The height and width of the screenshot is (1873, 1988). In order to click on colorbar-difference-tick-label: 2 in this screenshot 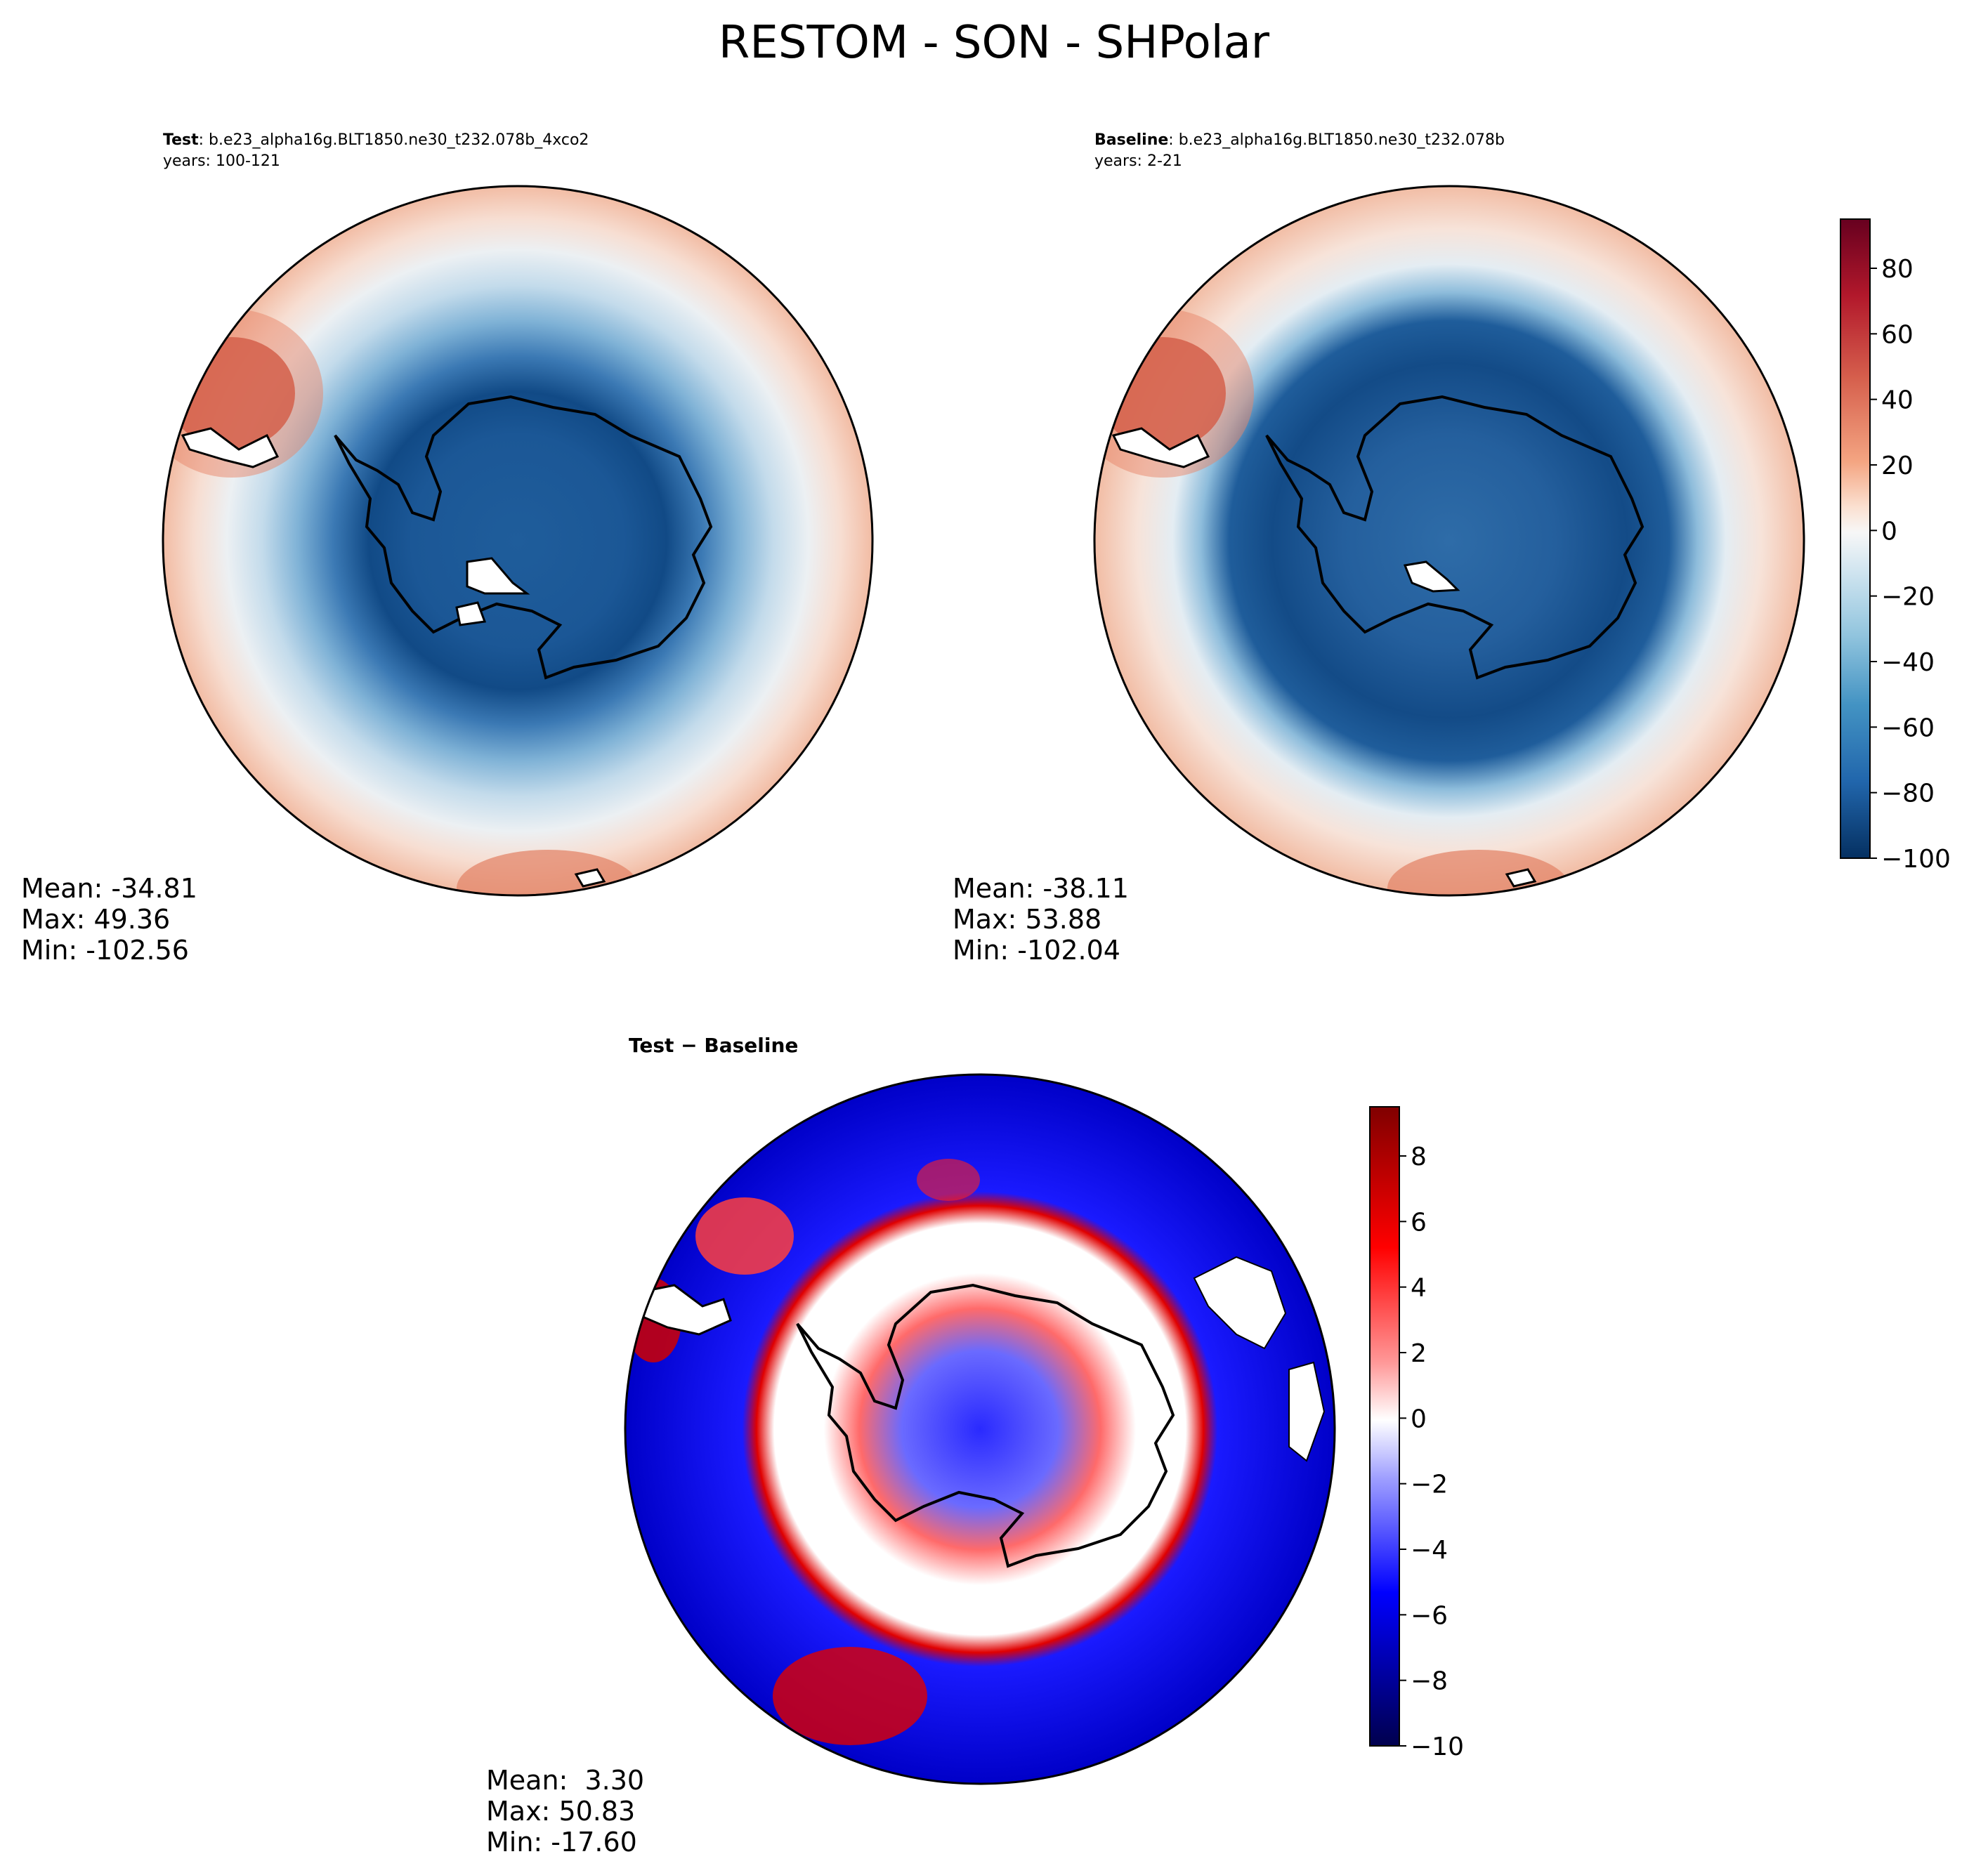, I will do `click(1419, 1353)`.